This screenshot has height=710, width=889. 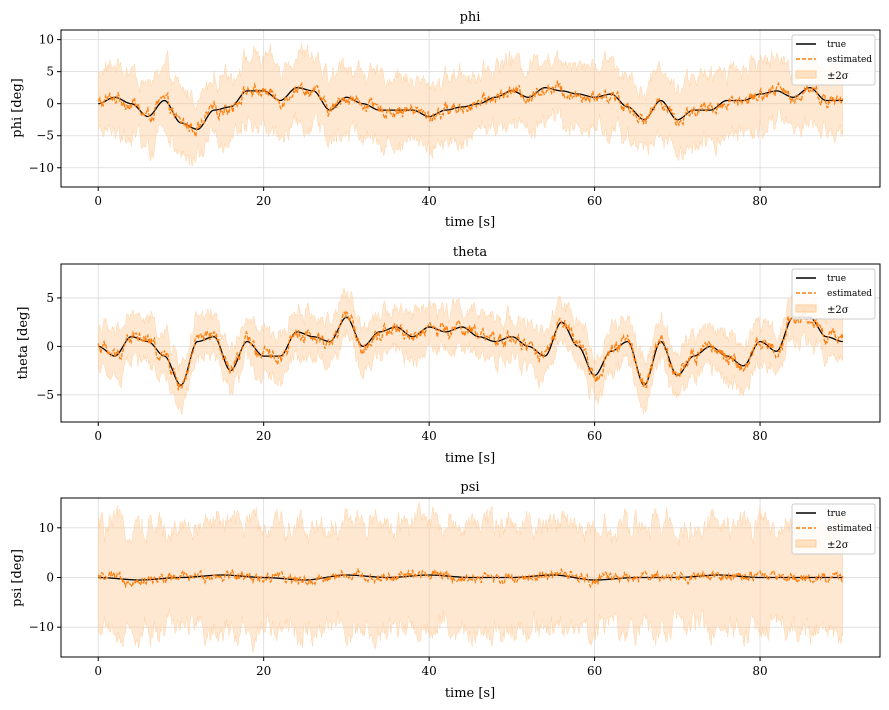 I want to click on chart-title: phi, so click(x=470, y=17).